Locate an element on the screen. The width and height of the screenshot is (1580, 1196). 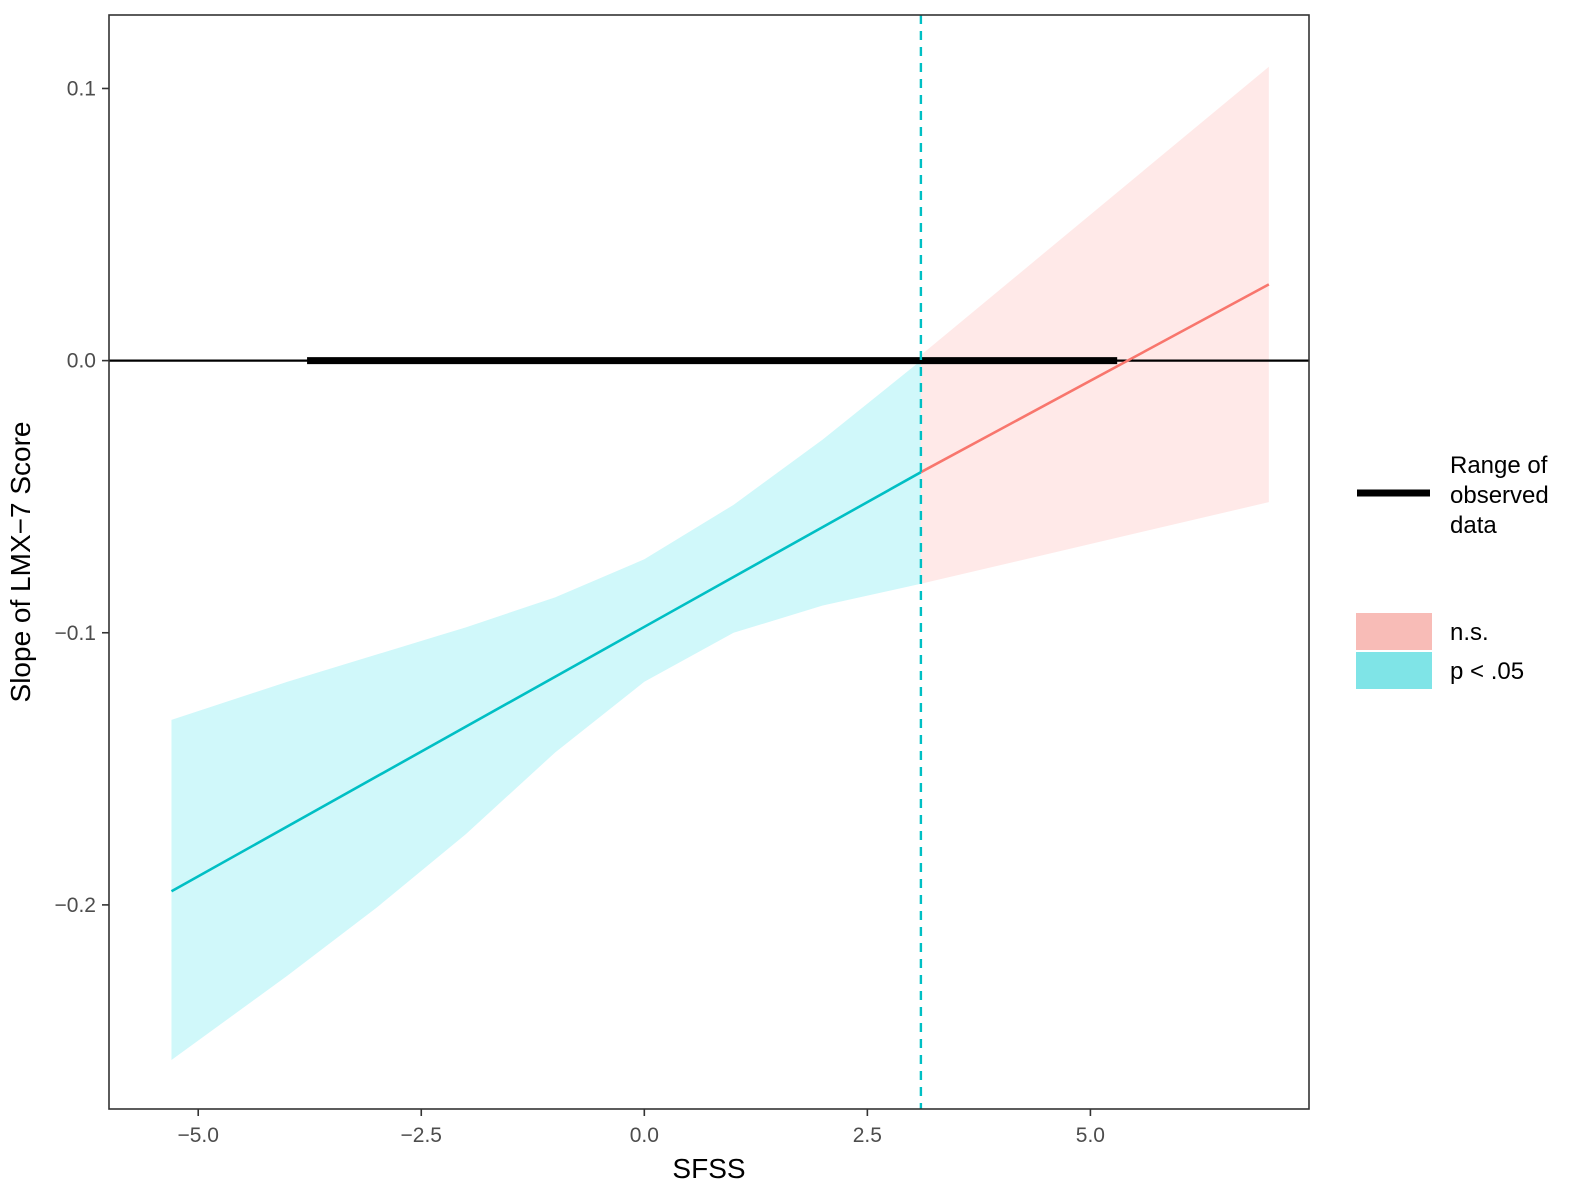
legend-range-label: data is located at coordinates (1473, 525).